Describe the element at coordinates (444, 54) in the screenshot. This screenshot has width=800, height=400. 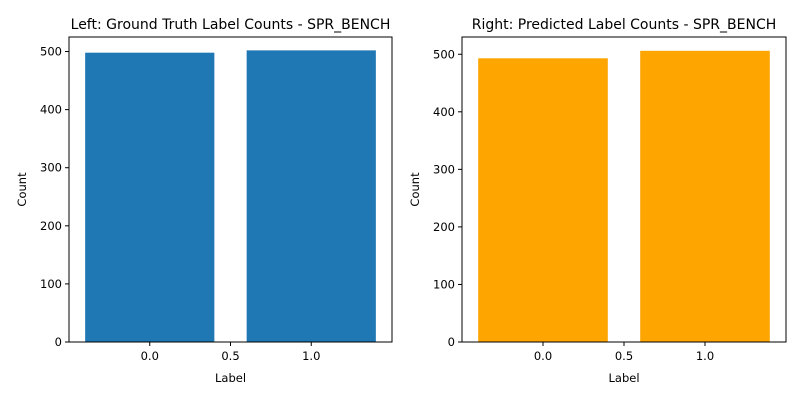
I see `right-y-tick-label-5: 500` at that location.